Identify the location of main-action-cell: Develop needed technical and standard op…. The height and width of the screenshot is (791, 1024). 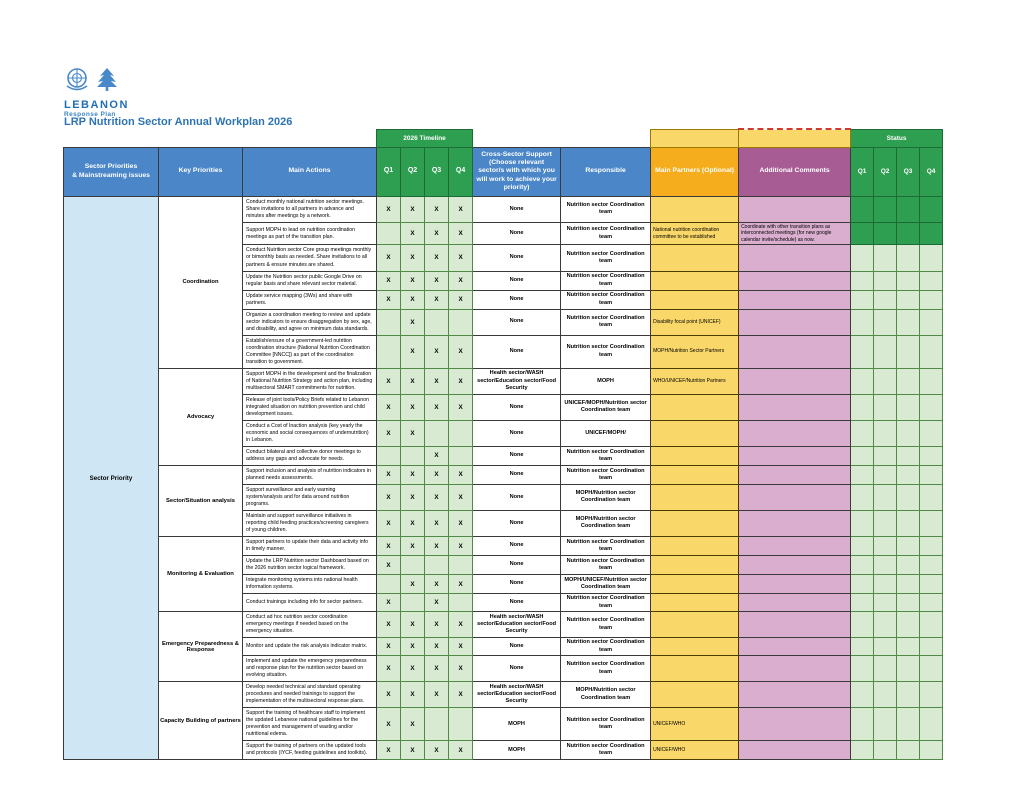
(309, 695).